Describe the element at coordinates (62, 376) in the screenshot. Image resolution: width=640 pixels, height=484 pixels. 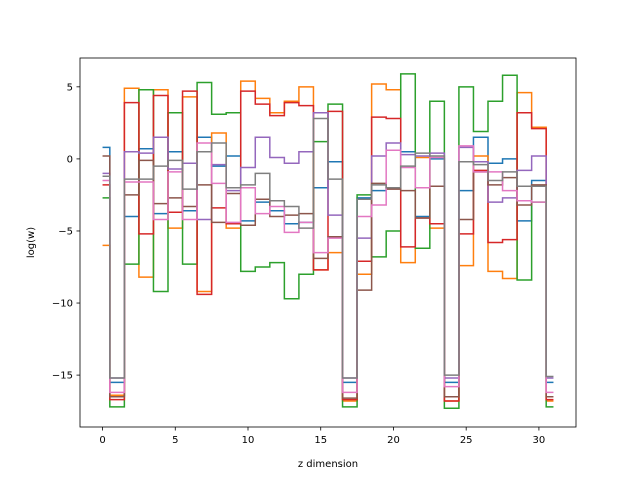
I see `y-tick-label: −15` at that location.